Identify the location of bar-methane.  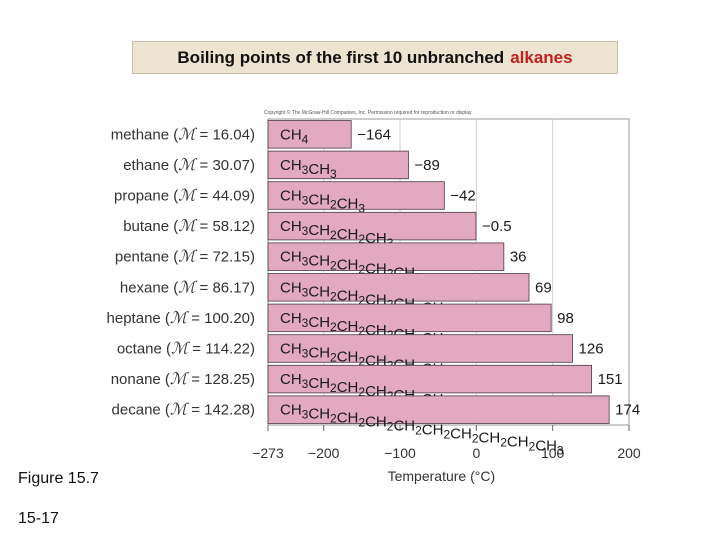
(309, 134).